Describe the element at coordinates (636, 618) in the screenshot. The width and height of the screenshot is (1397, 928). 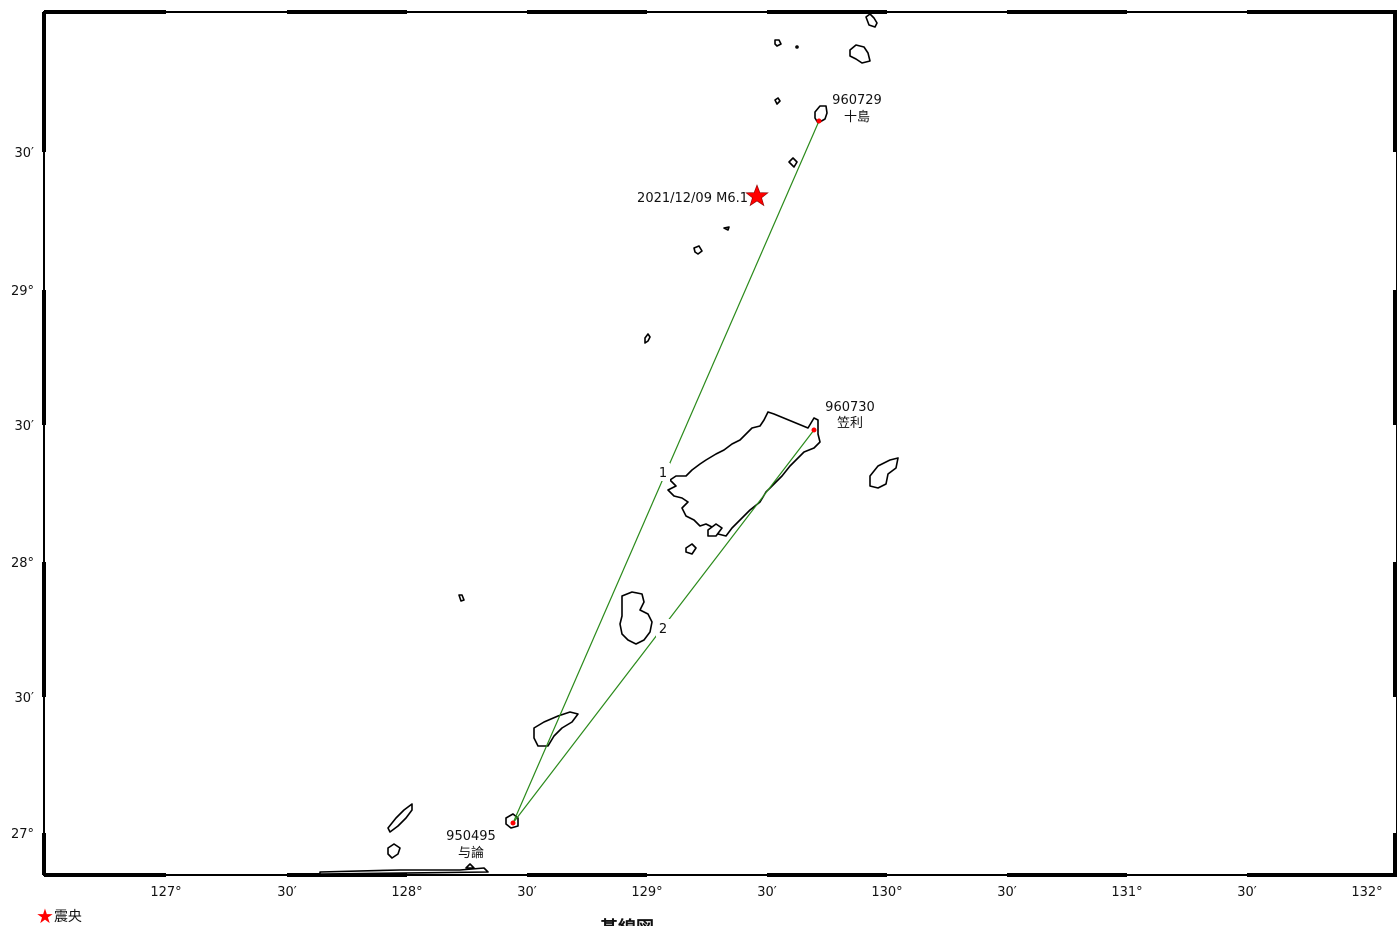
I see `island-tokunoshima` at that location.